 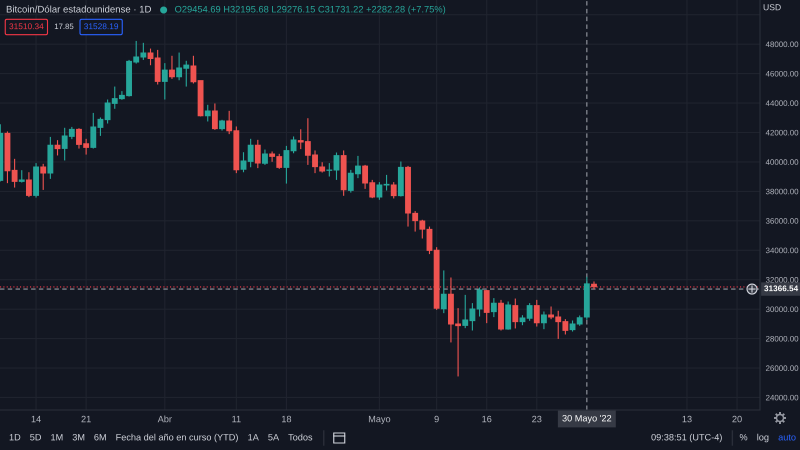 What do you see at coordinates (86, 419) in the screenshot?
I see `x-tick-label: 21` at bounding box center [86, 419].